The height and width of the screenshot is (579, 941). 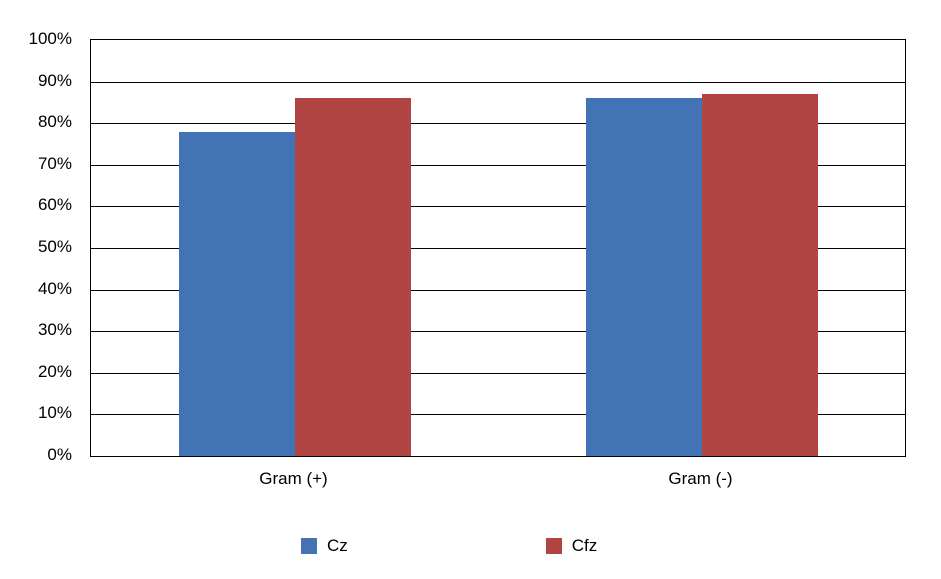 What do you see at coordinates (324, 546) in the screenshot?
I see `legend-item-cz: Cz` at bounding box center [324, 546].